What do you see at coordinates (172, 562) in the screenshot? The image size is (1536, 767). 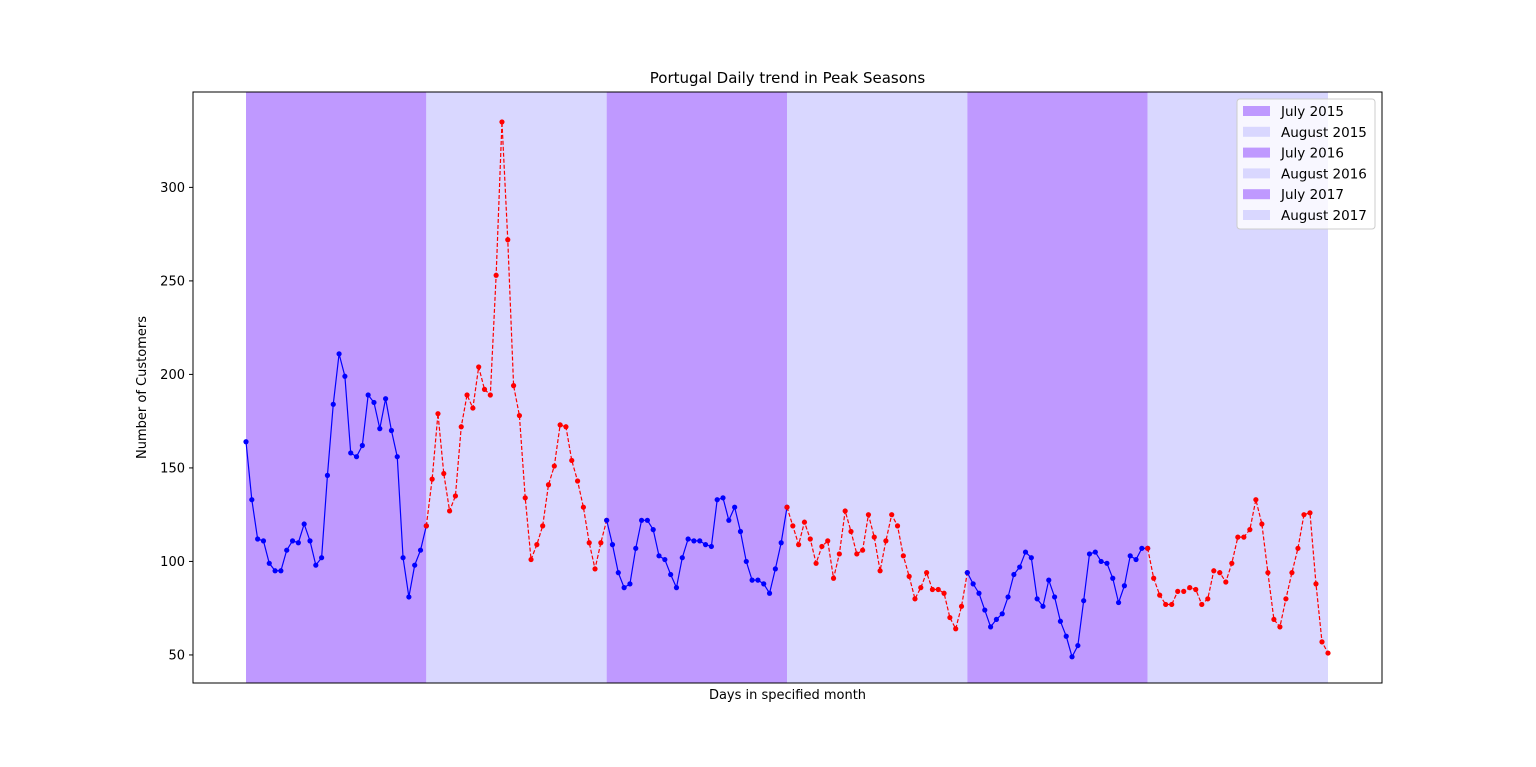 I see `y-tick-label: 100` at bounding box center [172, 562].